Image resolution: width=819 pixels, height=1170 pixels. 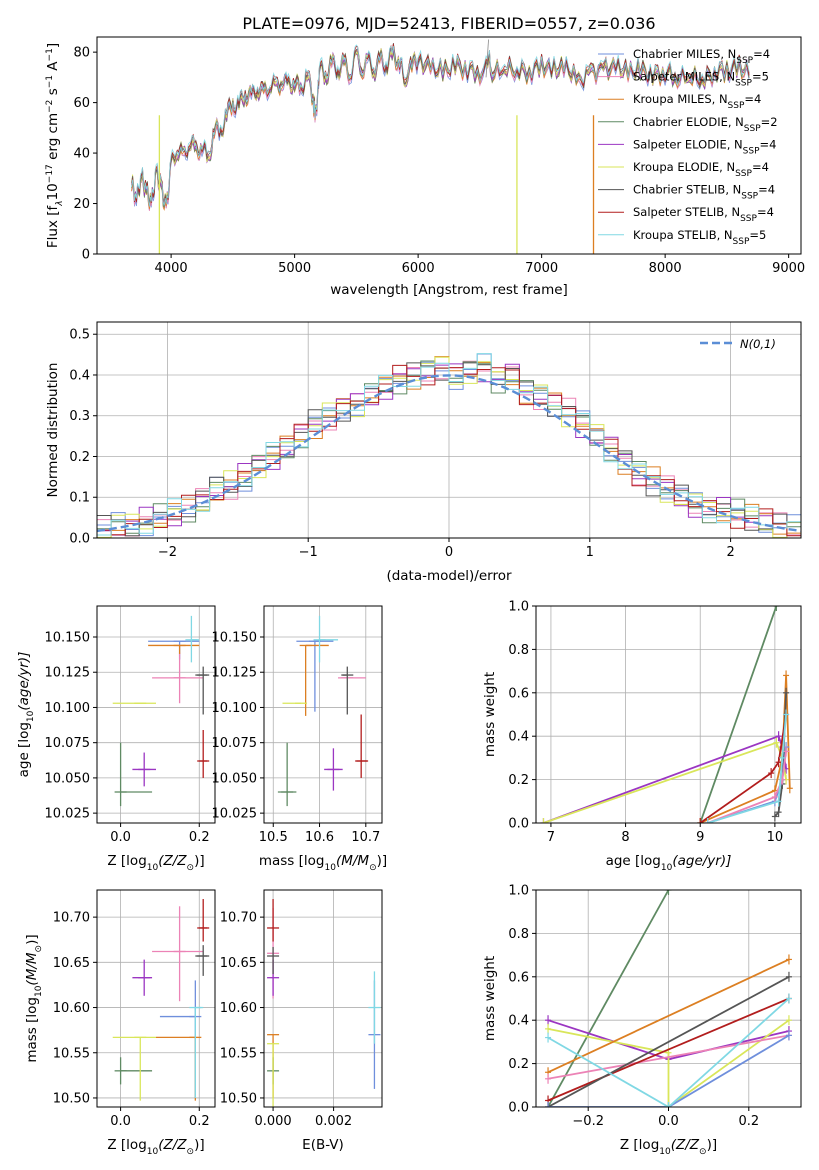 What do you see at coordinates (235, 673) in the screenshot?
I see `age_vs_mass-ytick-label: 10.125` at bounding box center [235, 673].